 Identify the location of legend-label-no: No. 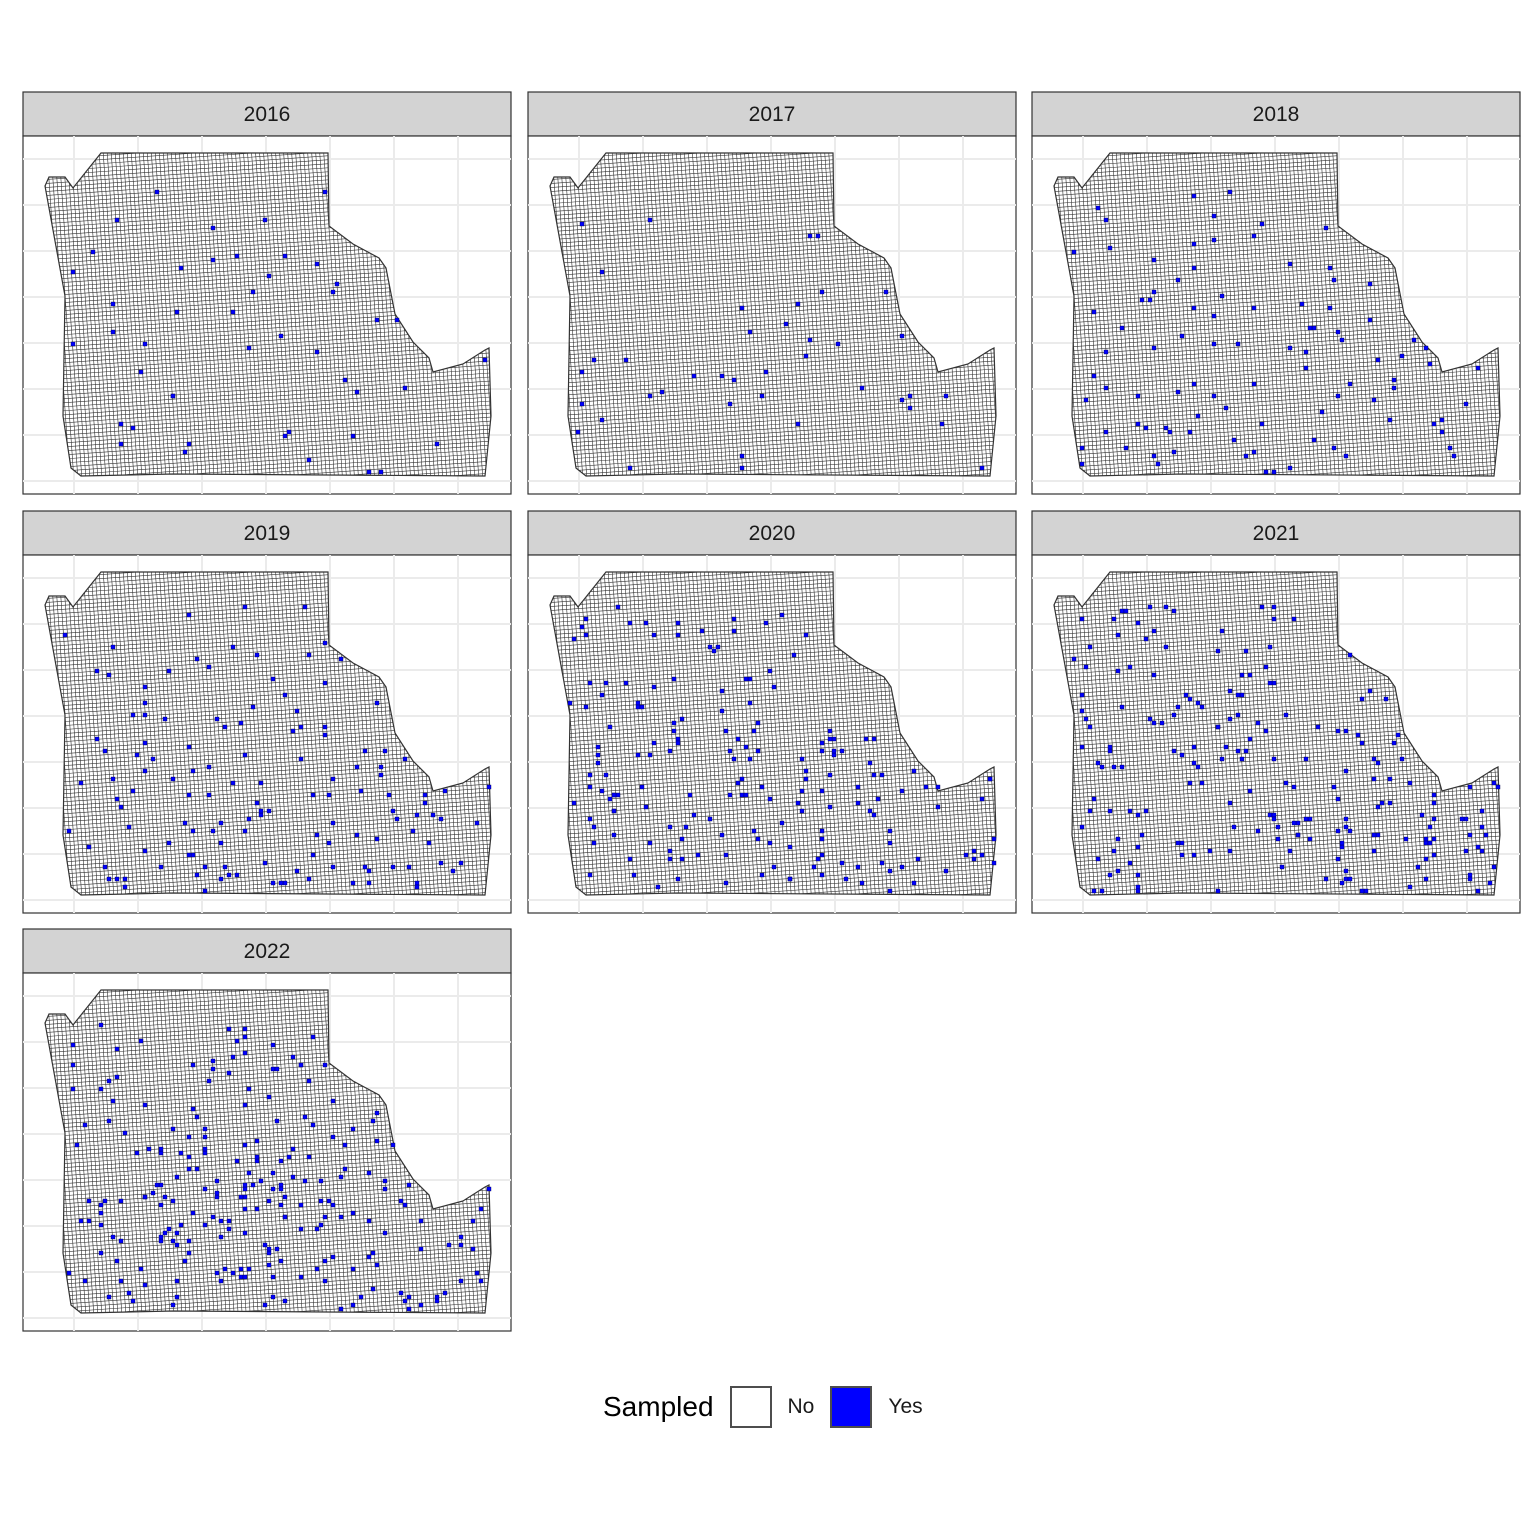
(801, 1406).